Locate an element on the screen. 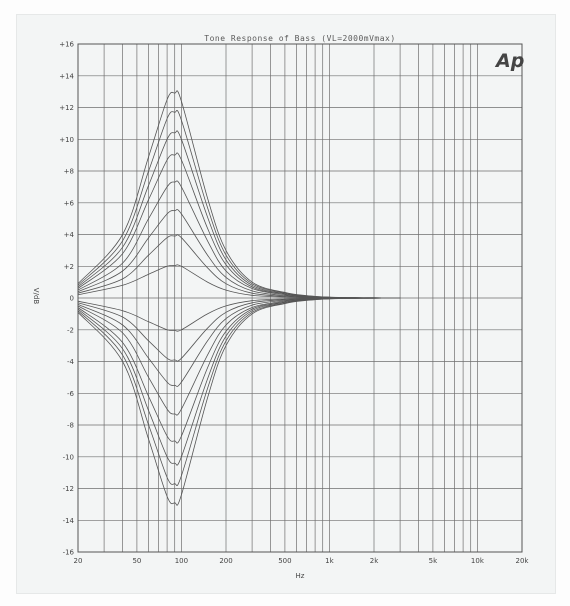  x-tick-label: 10k is located at coordinates (478, 561).